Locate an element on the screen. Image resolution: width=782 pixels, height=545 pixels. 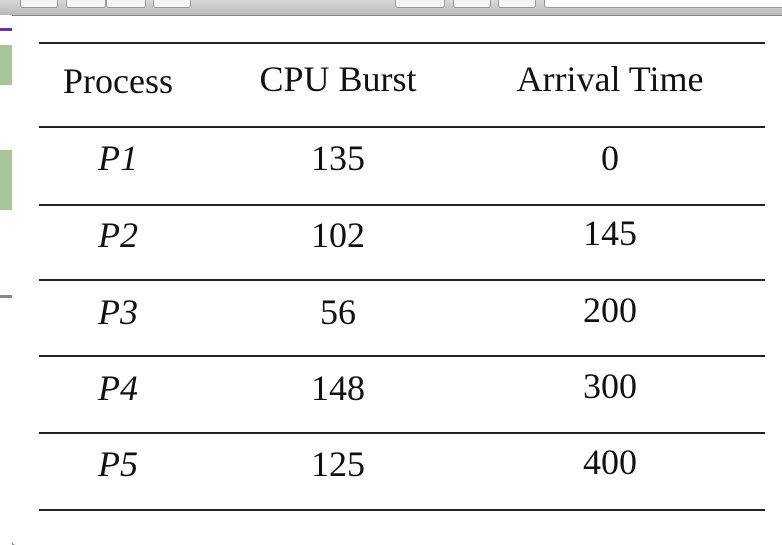
sidebar-toggle-button is located at coordinates (39, 4).